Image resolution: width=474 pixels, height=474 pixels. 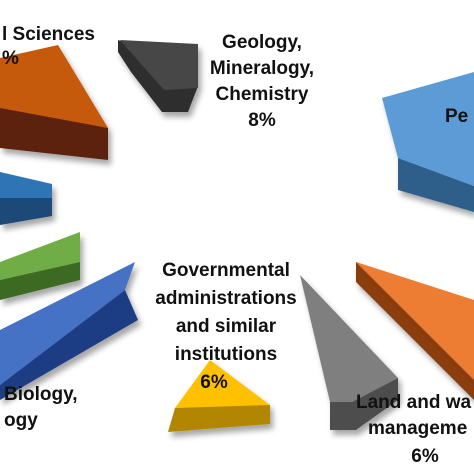 What do you see at coordinates (10, 58) in the screenshot?
I see `label-sciences-value: %` at bounding box center [10, 58].